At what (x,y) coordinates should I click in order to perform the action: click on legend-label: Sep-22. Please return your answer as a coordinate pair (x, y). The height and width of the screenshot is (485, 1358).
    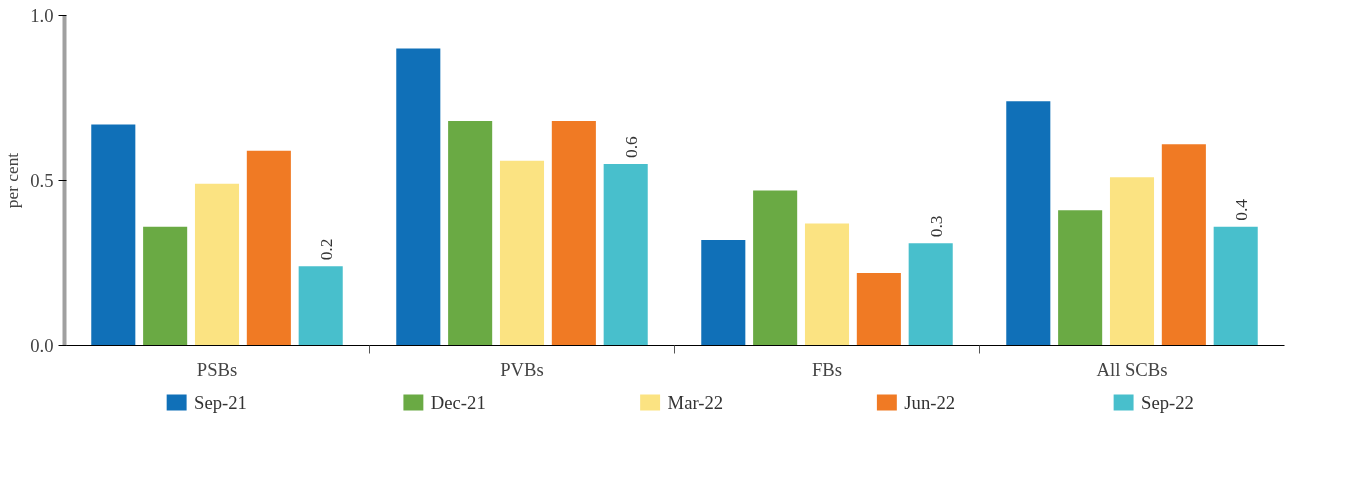
    Looking at the image, I should click on (1167, 402).